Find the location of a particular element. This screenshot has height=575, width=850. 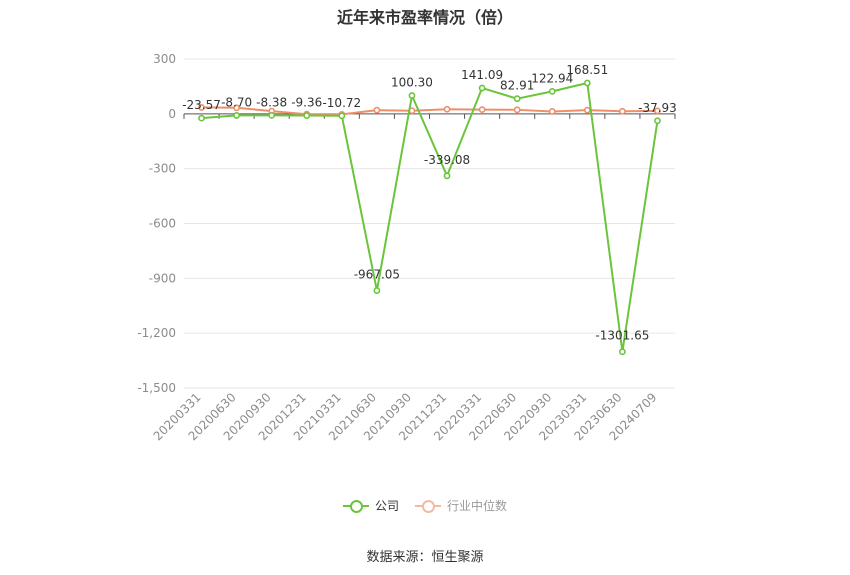

y-tick-label: -1,500 is located at coordinates (156, 388).